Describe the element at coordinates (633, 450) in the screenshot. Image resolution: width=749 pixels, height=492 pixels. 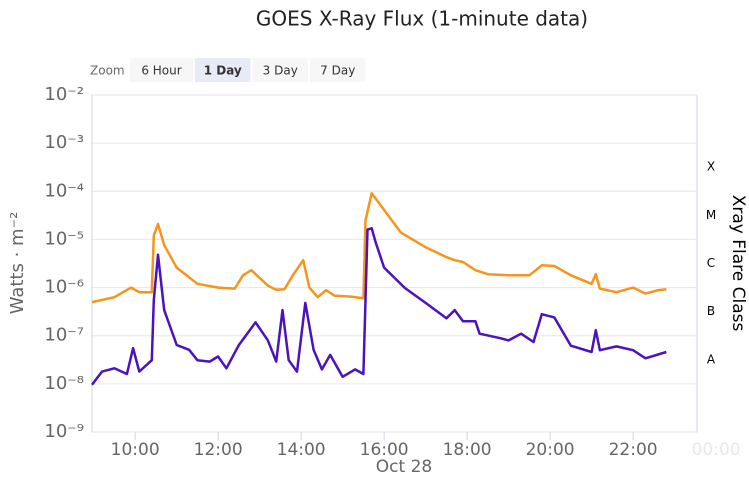
I see `x-tick-label: 22:00` at that location.